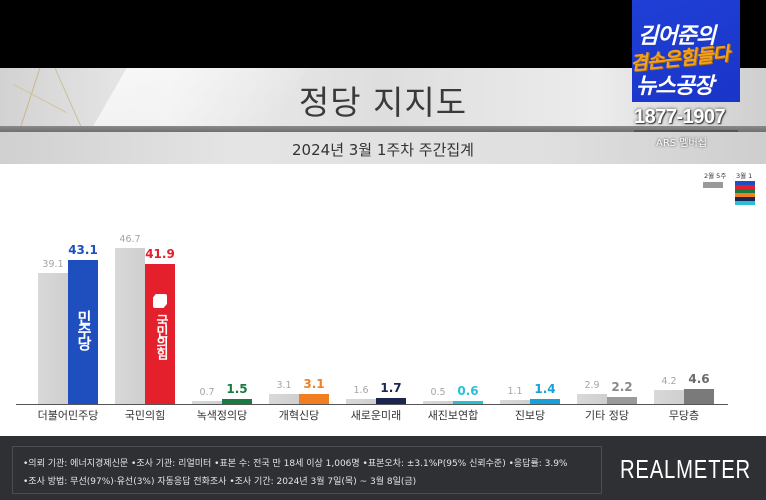 This screenshot has width=766, height=500. What do you see at coordinates (299, 415) in the screenshot?
I see `category-label: 개혁신당` at bounding box center [299, 415].